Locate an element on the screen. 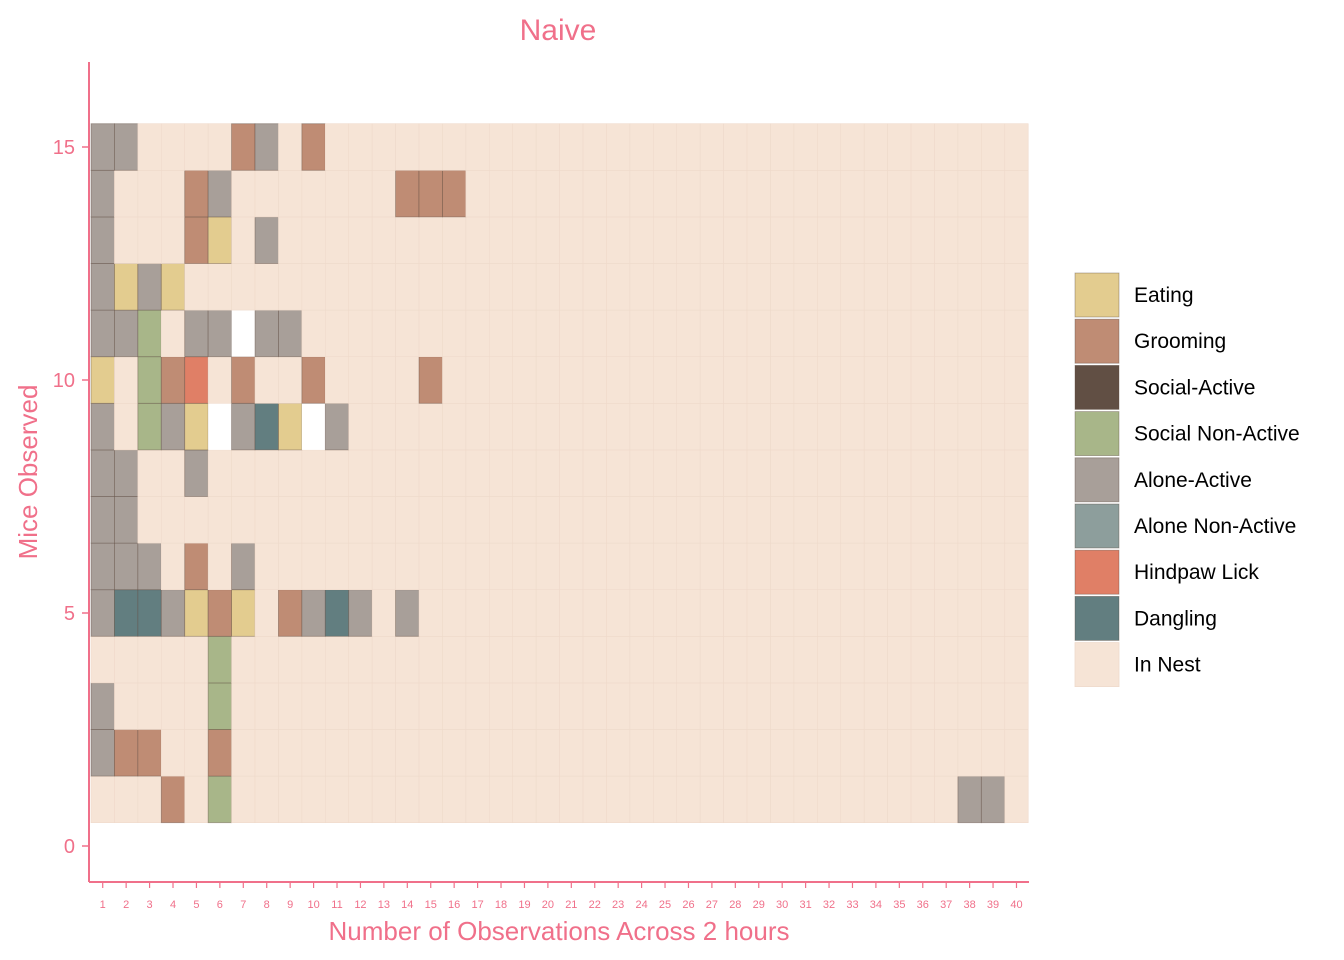 The width and height of the screenshot is (1344, 960). y-tick-label: 5 is located at coordinates (69, 614).